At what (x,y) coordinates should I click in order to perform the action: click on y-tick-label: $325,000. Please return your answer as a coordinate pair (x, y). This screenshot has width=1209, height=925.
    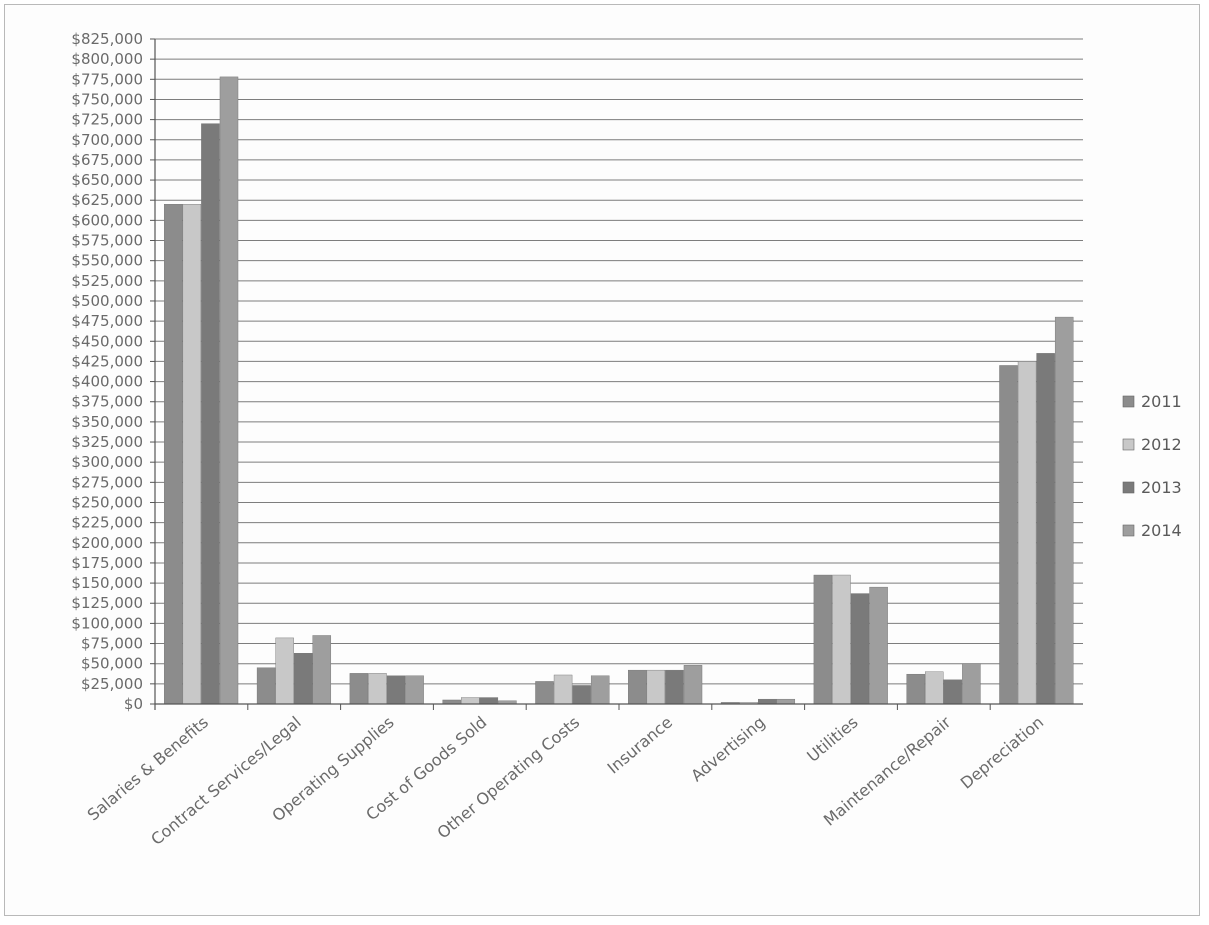
    Looking at the image, I should click on (107, 442).